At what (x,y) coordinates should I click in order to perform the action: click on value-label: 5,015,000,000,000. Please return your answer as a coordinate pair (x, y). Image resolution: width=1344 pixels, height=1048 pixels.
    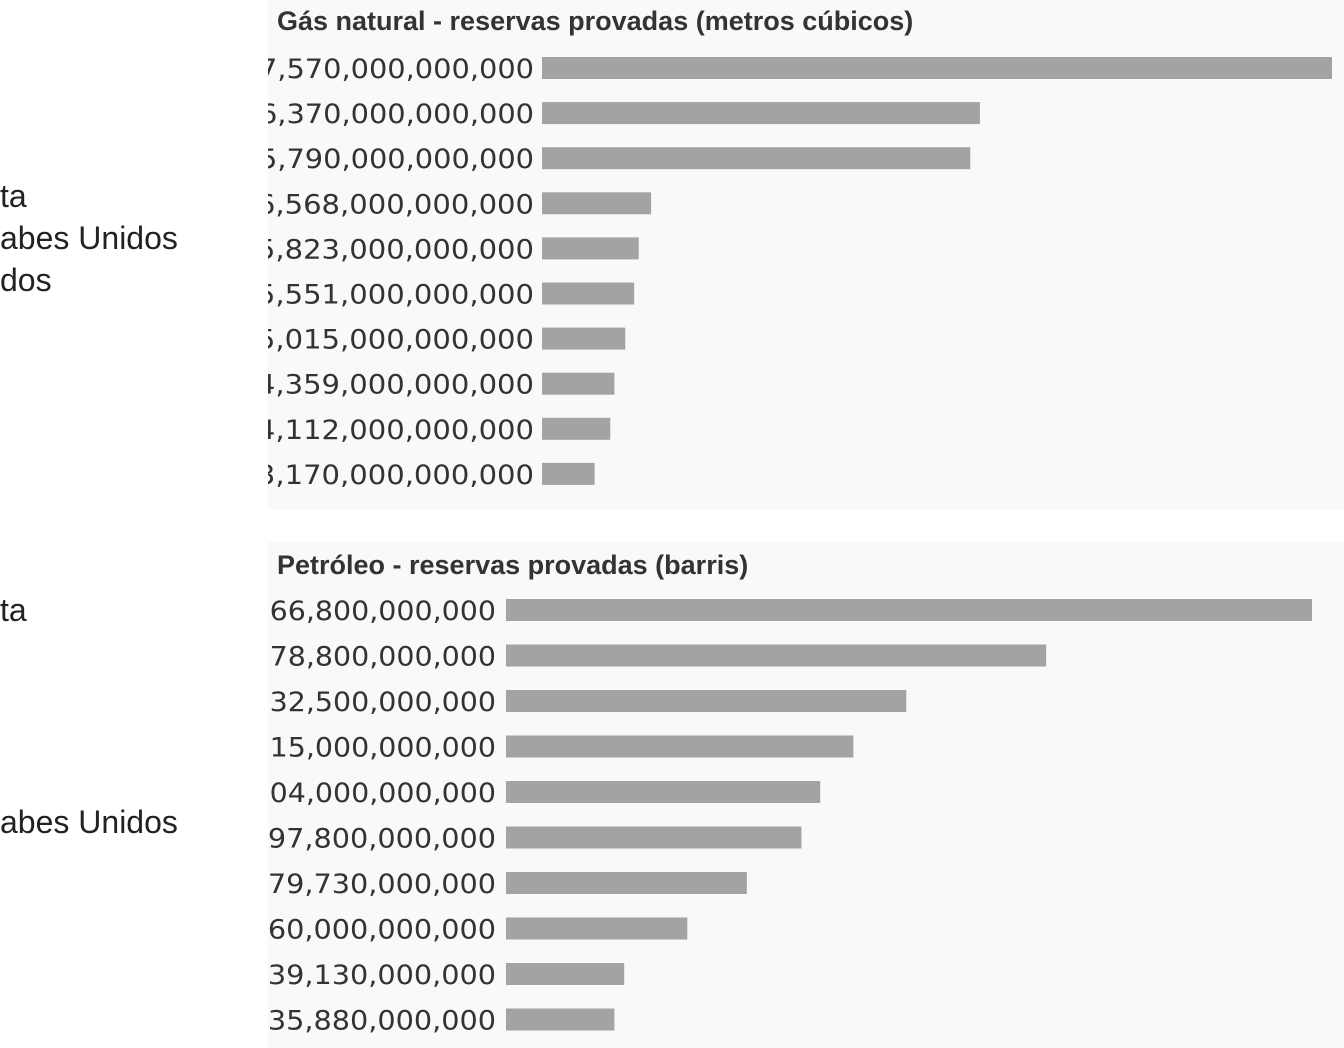
    Looking at the image, I should click on (401, 340).